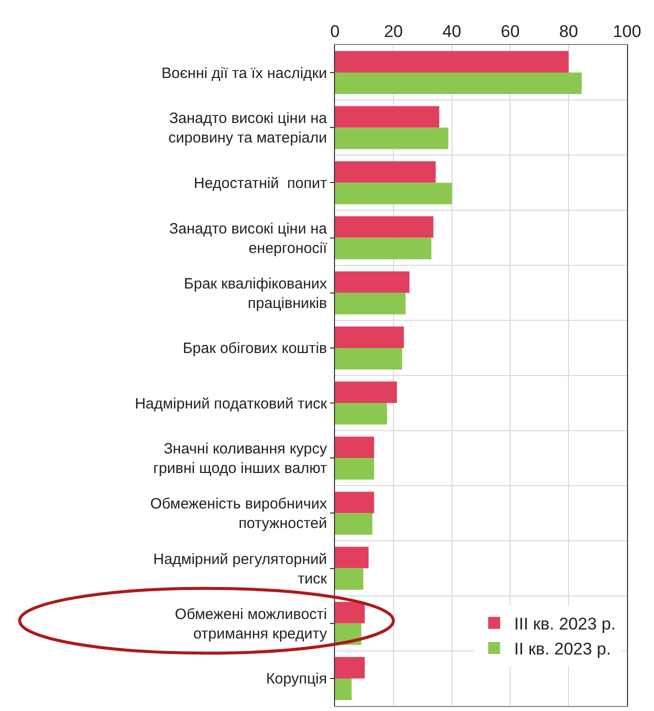  What do you see at coordinates (335, 32) in the screenshot?
I see `x-tick-label: 0` at bounding box center [335, 32].